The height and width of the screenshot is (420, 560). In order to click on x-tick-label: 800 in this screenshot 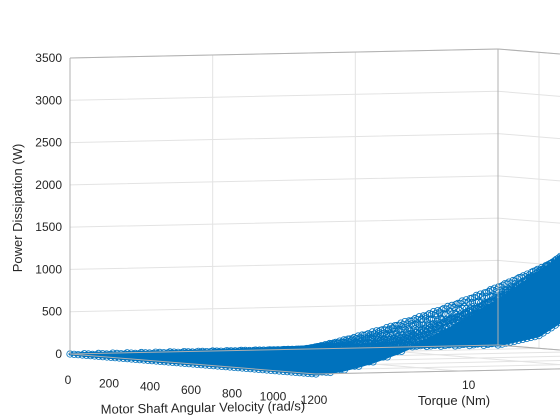, I will do `click(232, 393)`.